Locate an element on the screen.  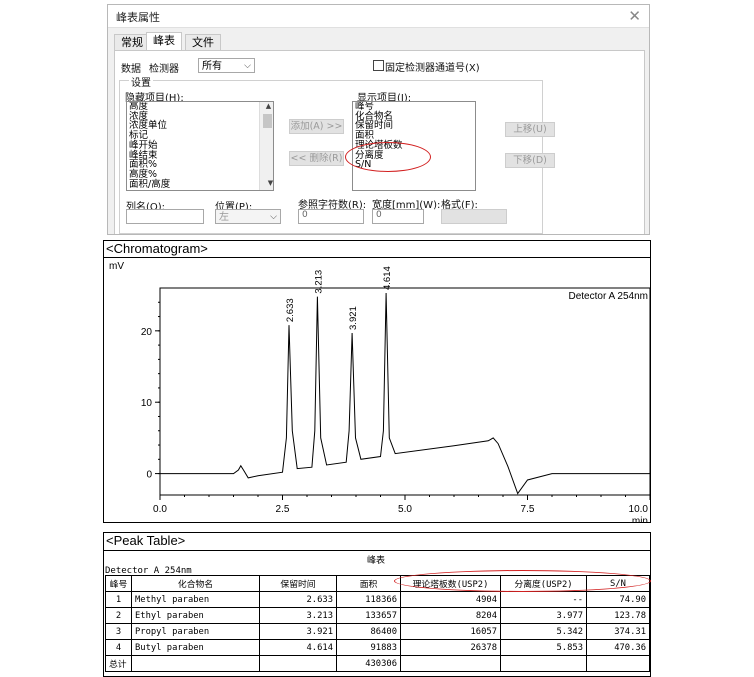
total-area: 430306 is located at coordinates (368, 663).